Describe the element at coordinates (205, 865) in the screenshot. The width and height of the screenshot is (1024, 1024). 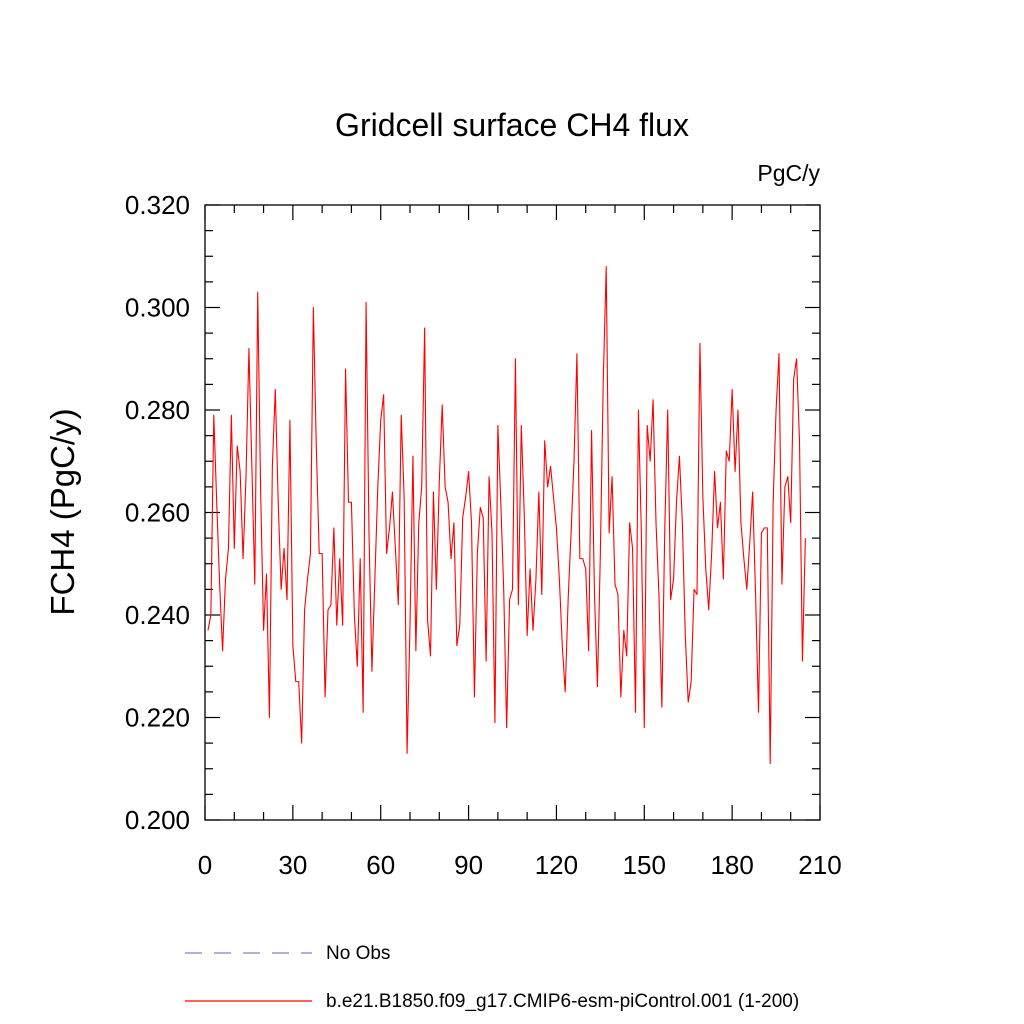
I see `x-tick-label: 0` at that location.